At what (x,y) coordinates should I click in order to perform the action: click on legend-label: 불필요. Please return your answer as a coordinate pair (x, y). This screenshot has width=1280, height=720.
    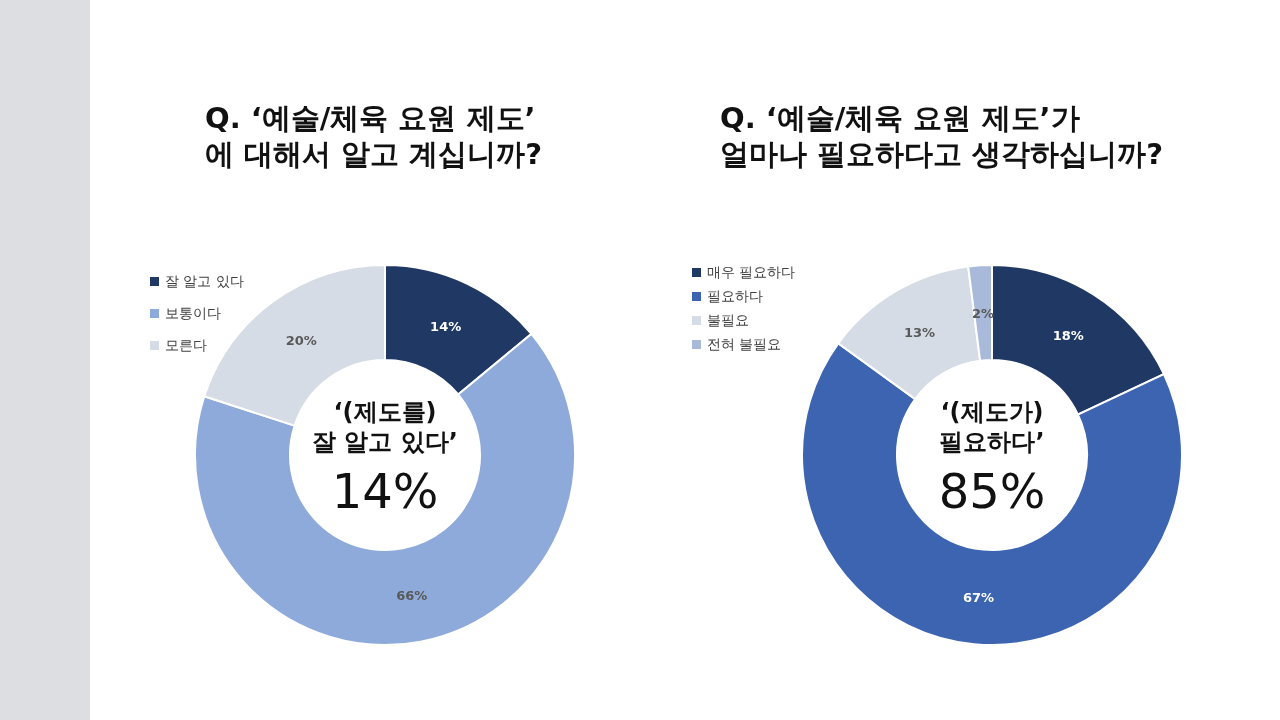
    Looking at the image, I should click on (728, 320).